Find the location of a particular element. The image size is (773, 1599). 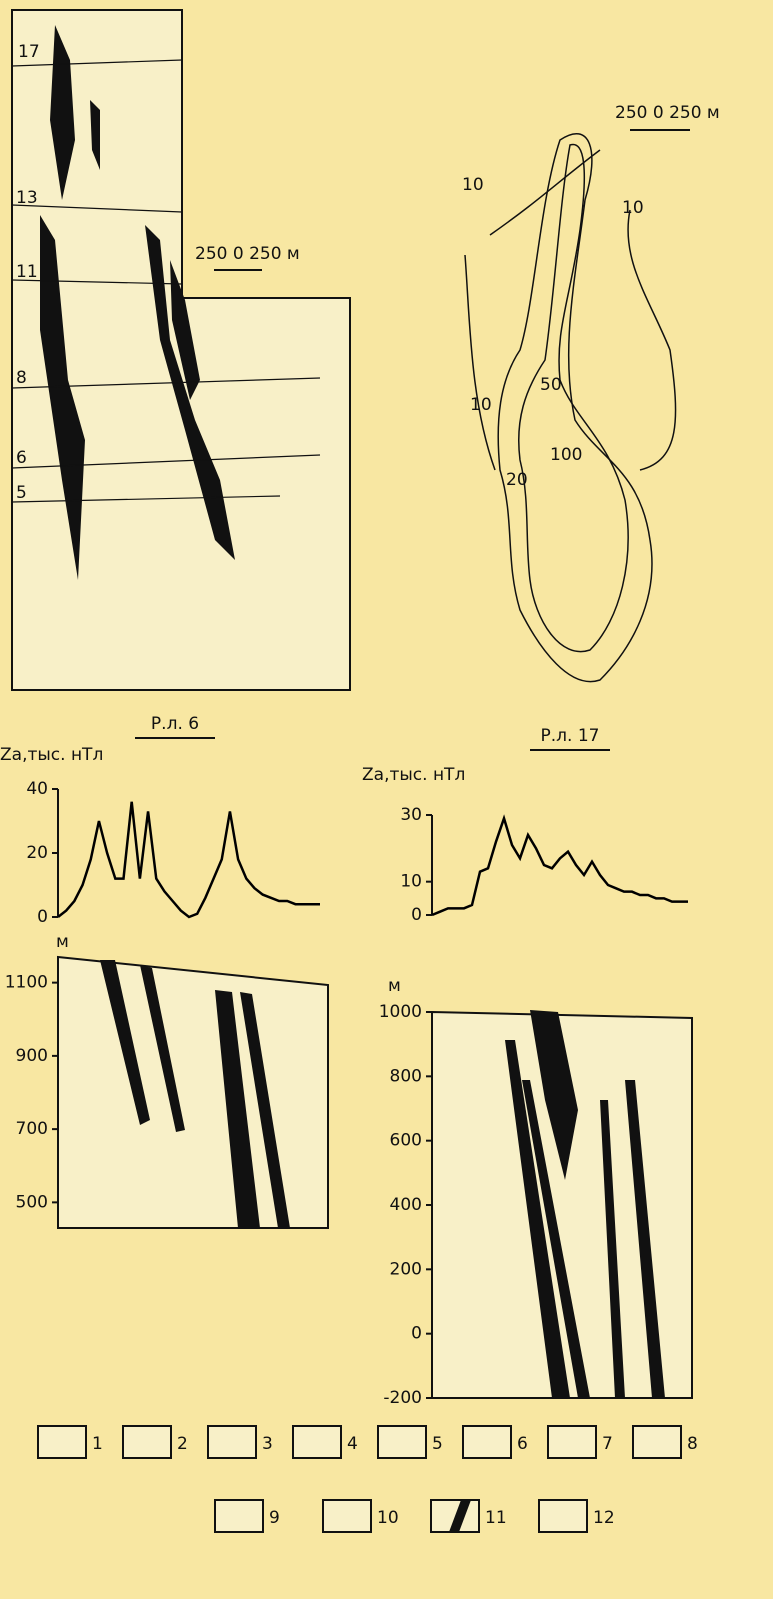

y-tick-label: 200 is located at coordinates (406, 1269).